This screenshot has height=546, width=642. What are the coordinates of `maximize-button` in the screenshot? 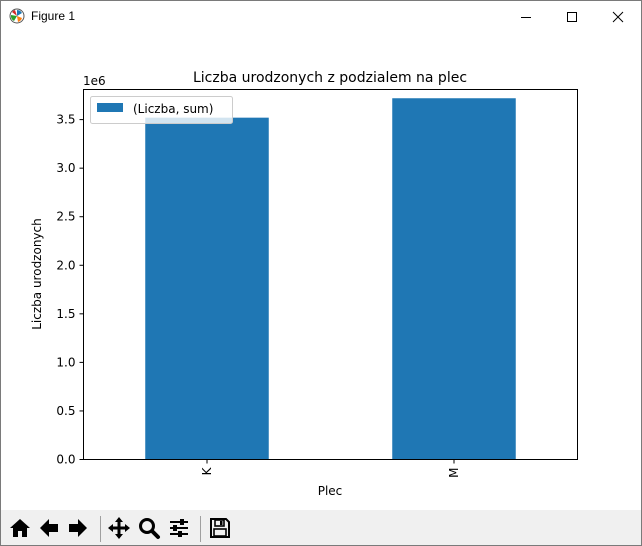 It's located at (572, 16).